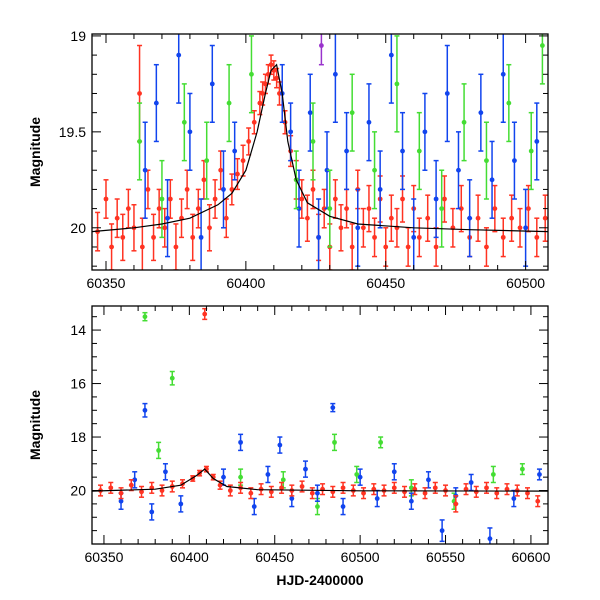  Describe the element at coordinates (78, 36) in the screenshot. I see `y-tick-label: 19` at that location.